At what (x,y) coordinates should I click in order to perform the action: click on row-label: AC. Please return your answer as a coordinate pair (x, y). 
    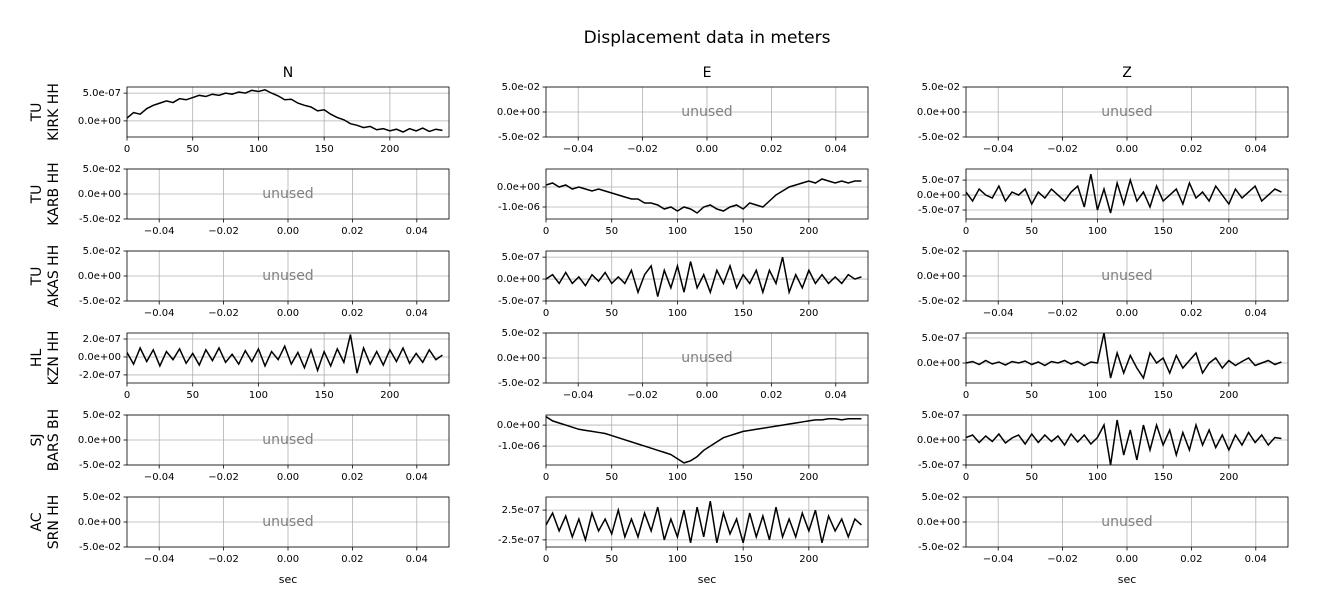
    Looking at the image, I should click on (37, 521).